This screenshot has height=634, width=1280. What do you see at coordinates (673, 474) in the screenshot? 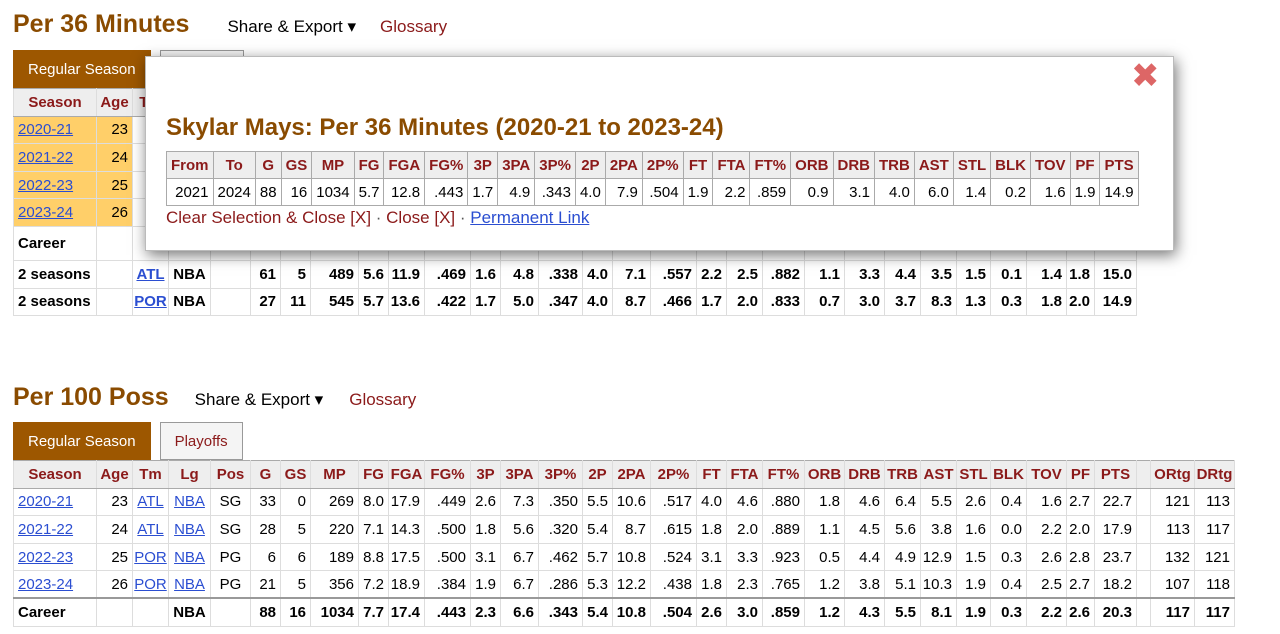
I see `col-header: 2P%` at bounding box center [673, 474].